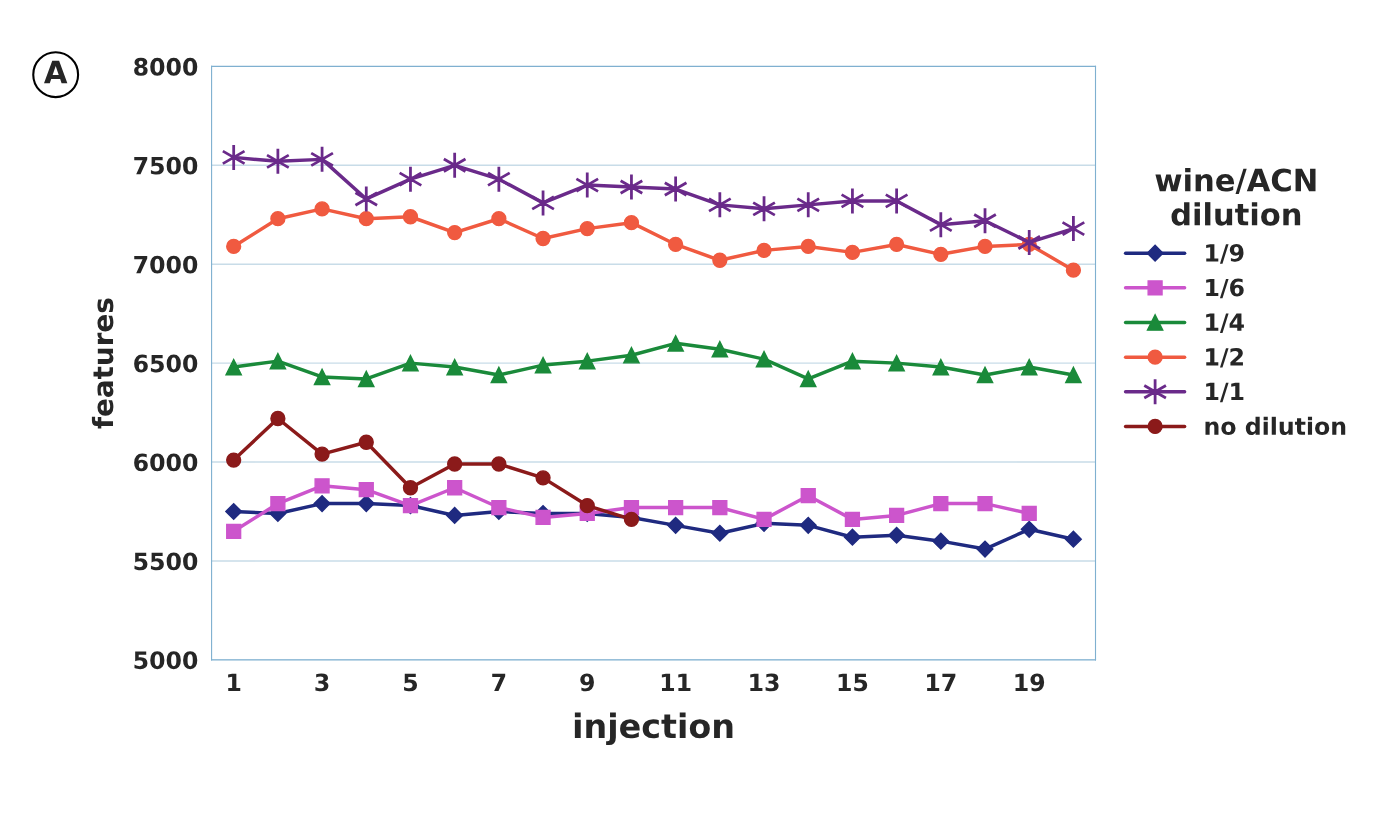 The width and height of the screenshot is (1392, 830). What do you see at coordinates (1224, 357) in the screenshot?
I see `legend-label: 1/2` at bounding box center [1224, 357].